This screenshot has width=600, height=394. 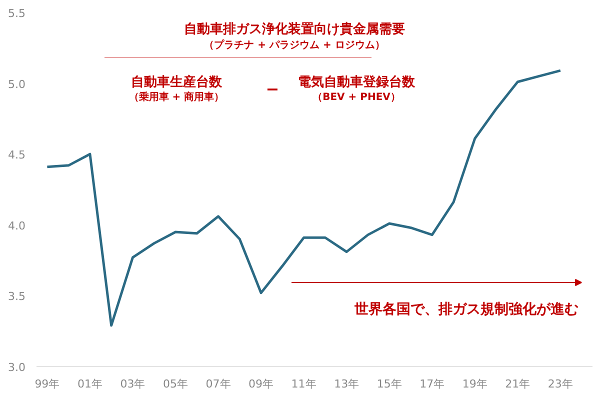 What do you see at coordinates (17, 367) in the screenshot?
I see `y-tick-label: 3.0` at bounding box center [17, 367].